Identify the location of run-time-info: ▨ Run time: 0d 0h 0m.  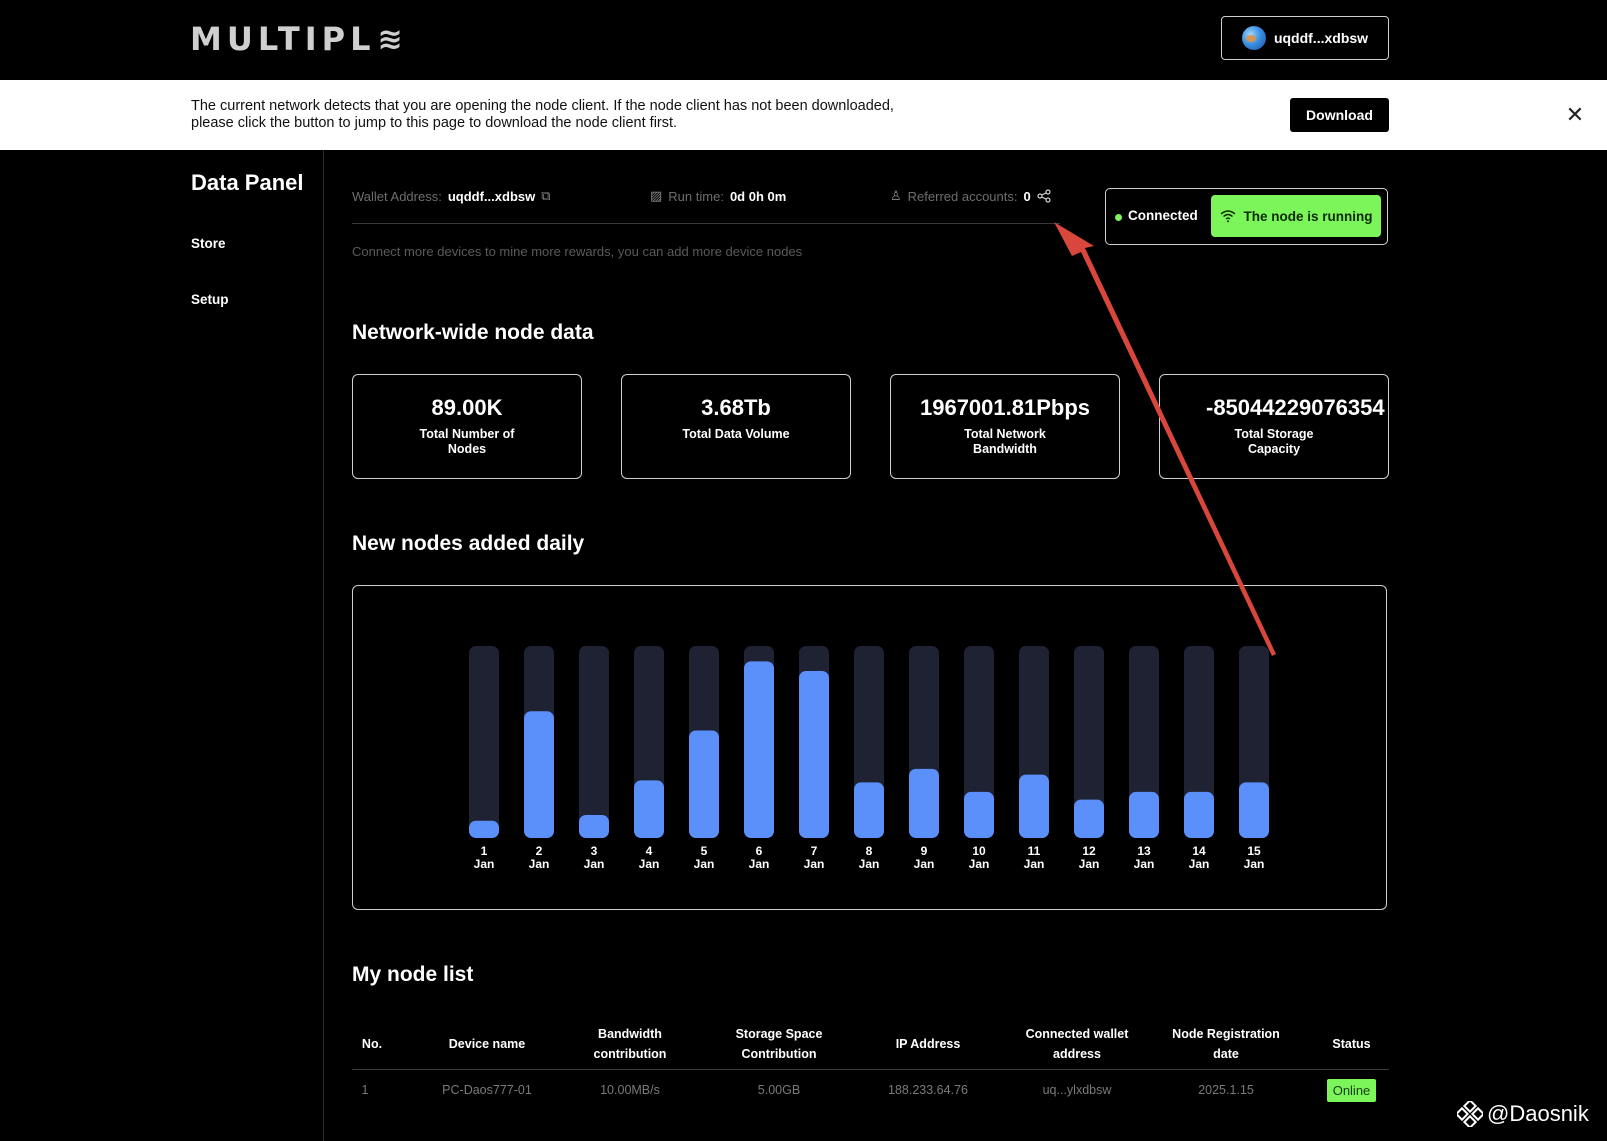
(718, 196).